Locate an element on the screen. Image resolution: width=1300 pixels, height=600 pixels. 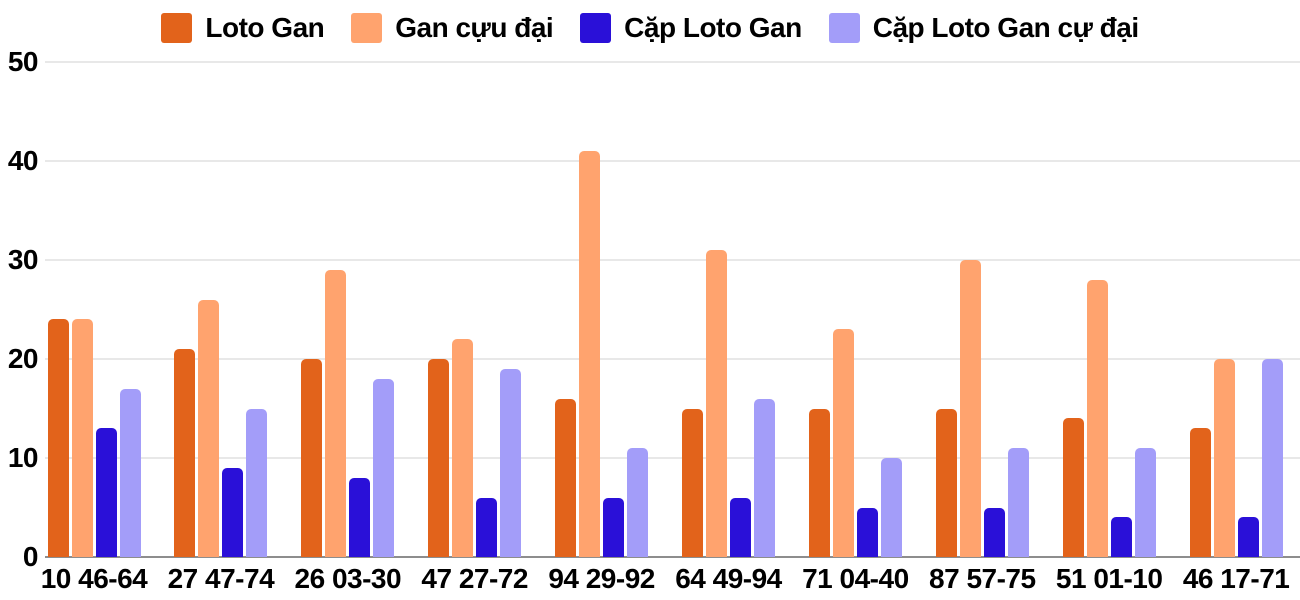
bar-series4-group10 is located at coordinates (1272, 458).